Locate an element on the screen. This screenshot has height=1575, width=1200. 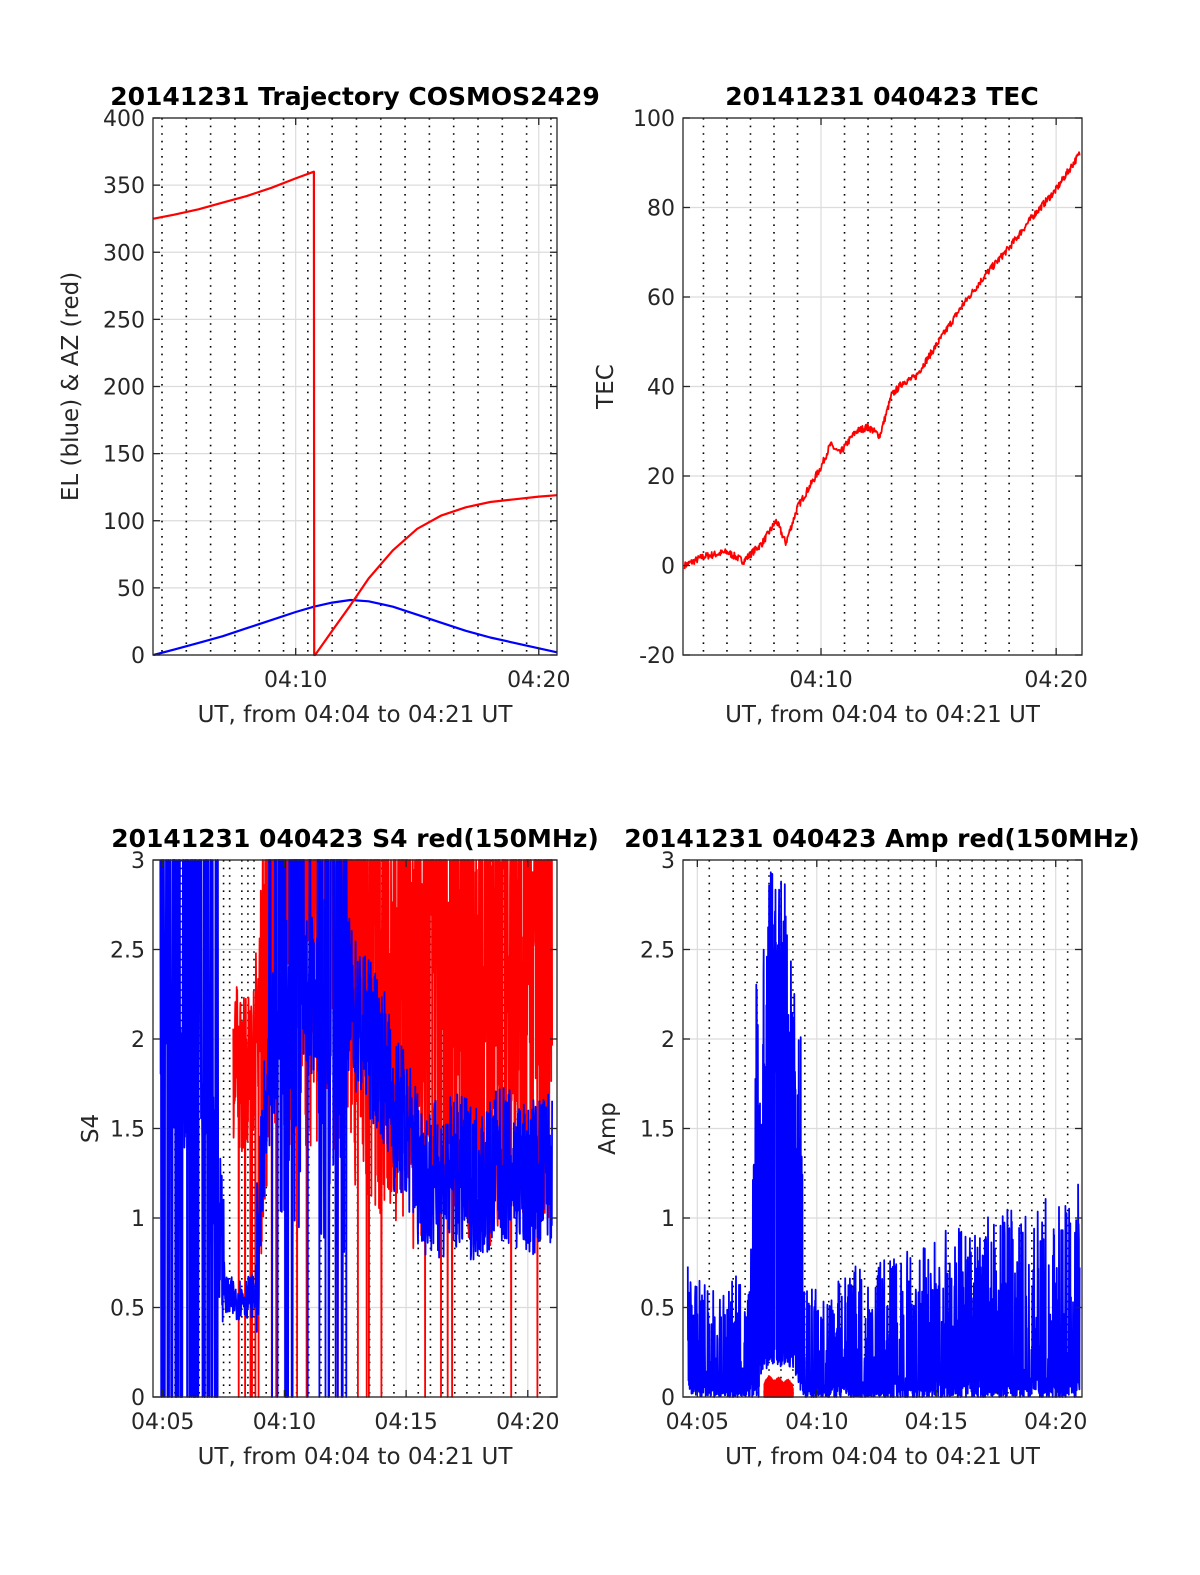
trajectory-y-tick-label: 0 is located at coordinates (138, 656).